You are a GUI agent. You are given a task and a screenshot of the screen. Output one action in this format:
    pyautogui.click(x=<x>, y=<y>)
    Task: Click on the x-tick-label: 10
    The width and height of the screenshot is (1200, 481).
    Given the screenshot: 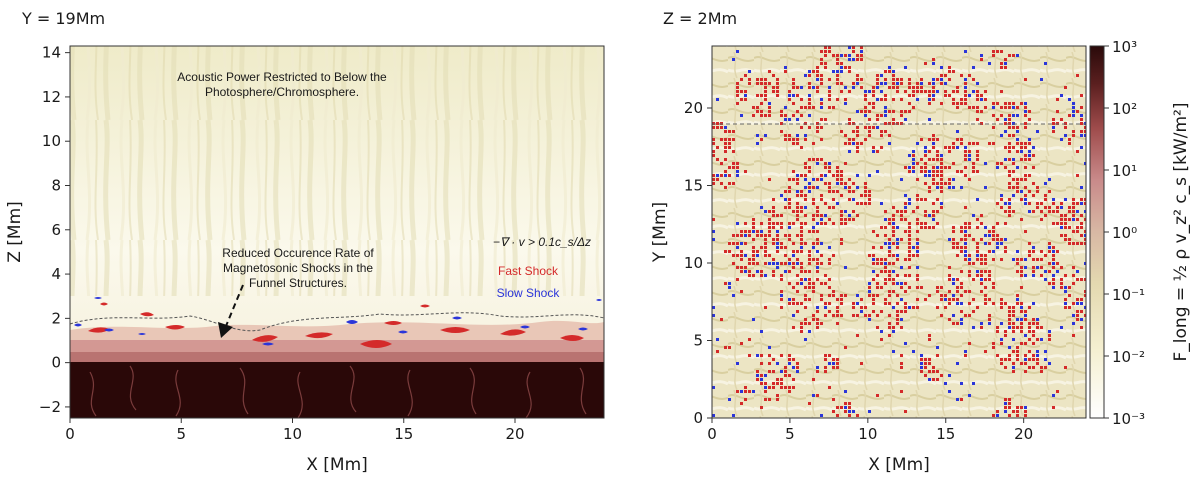 What is the action you would take?
    pyautogui.click(x=867, y=434)
    